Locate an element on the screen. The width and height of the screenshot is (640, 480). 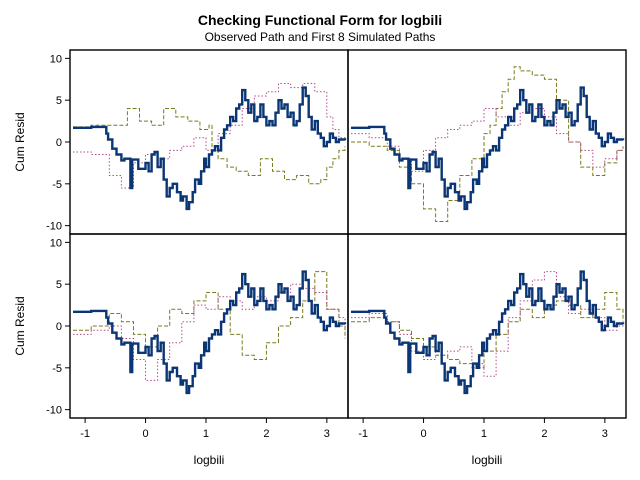
y-axis-1: -10 -5 0 5 10 Cum Resid is located at coordinates (41, 143).